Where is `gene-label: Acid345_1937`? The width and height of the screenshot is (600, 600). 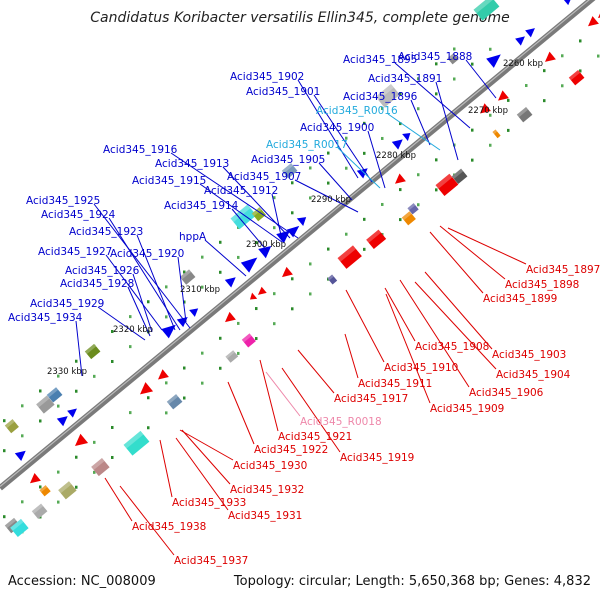
gene-label: Acid345_1937 is located at coordinates (211, 561).